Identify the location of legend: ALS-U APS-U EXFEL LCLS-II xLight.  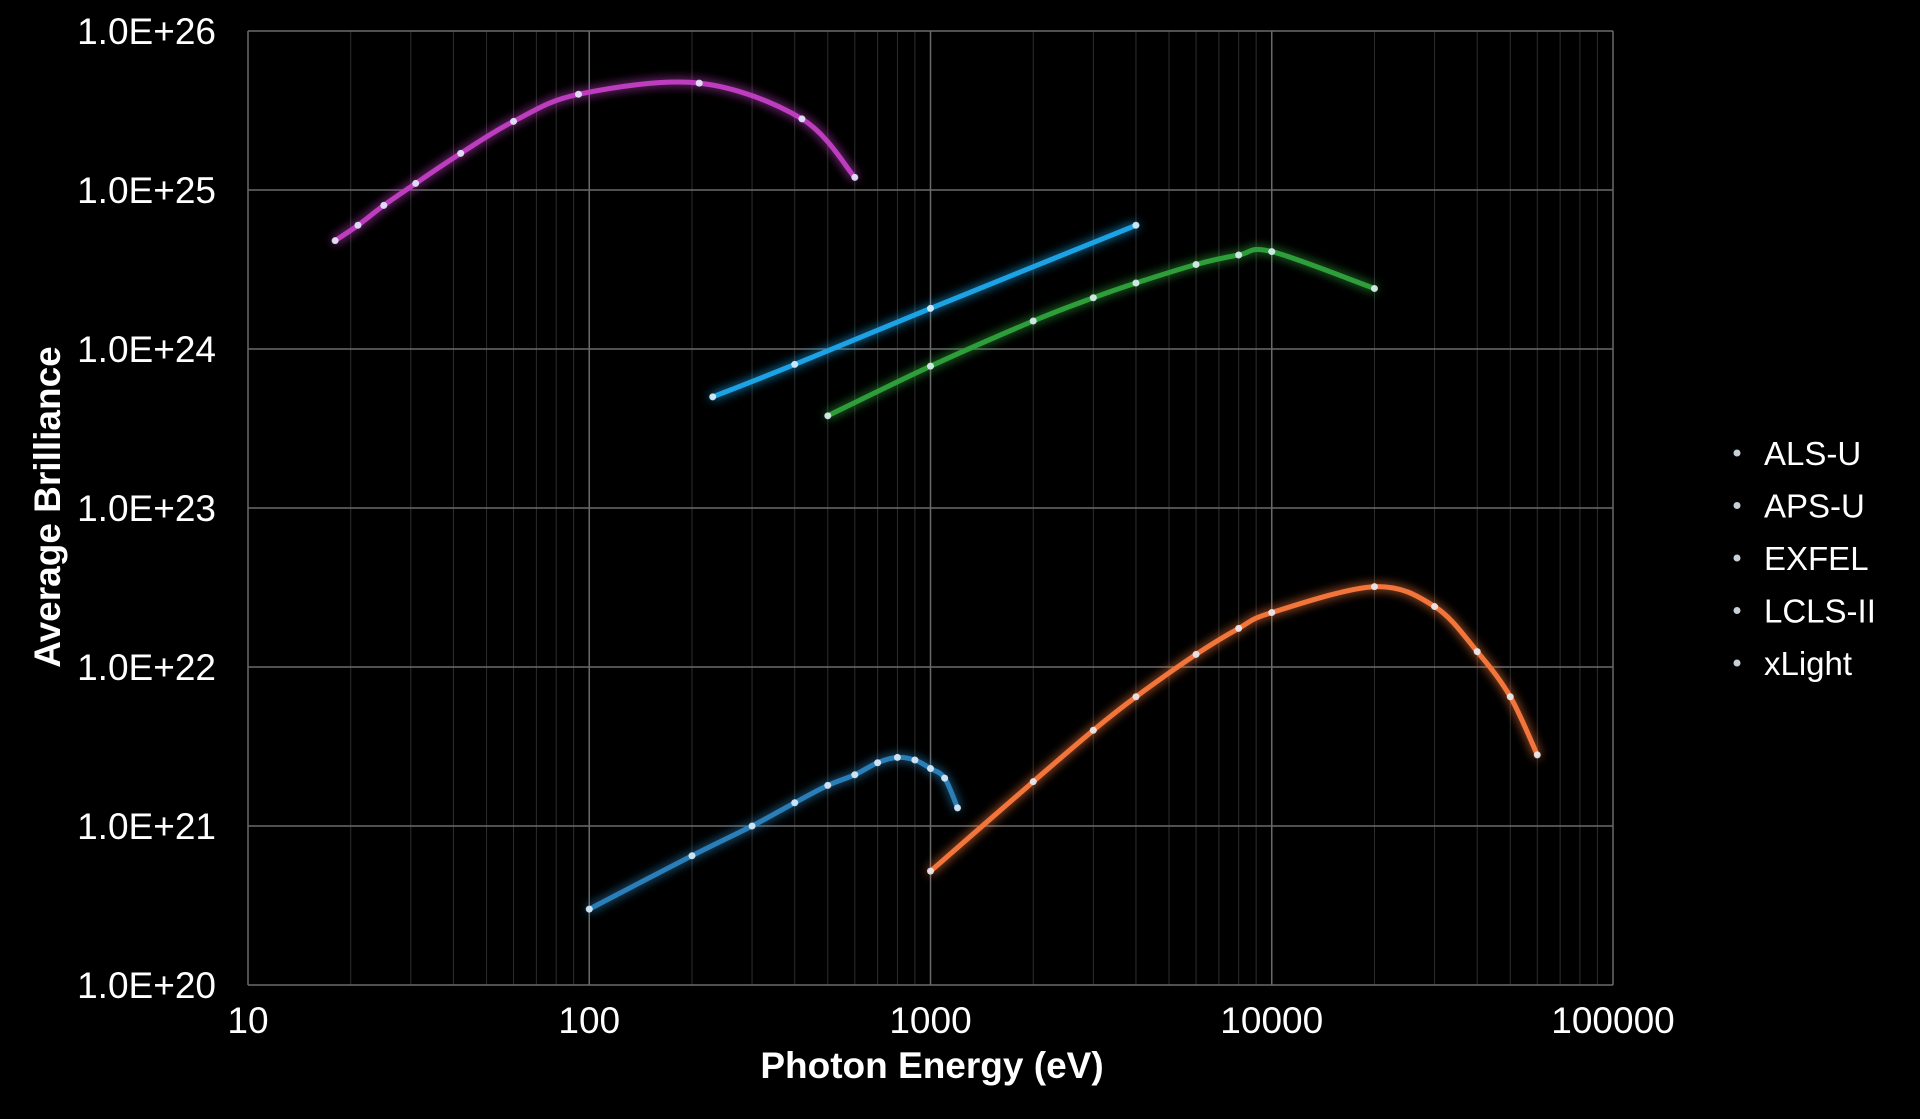
(1792, 558).